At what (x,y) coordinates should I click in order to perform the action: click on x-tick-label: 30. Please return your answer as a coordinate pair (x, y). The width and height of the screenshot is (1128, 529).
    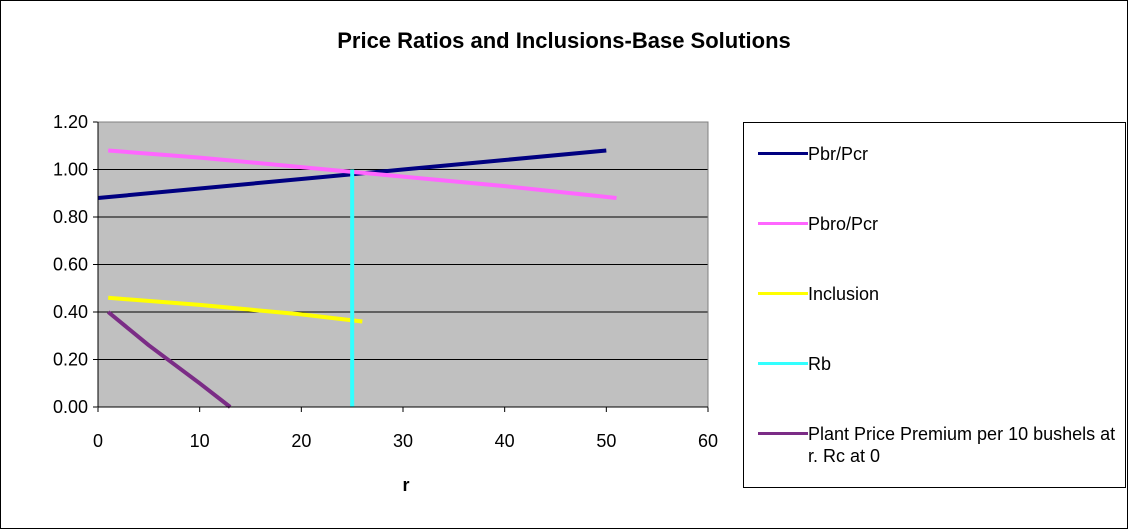
    Looking at the image, I should click on (403, 441).